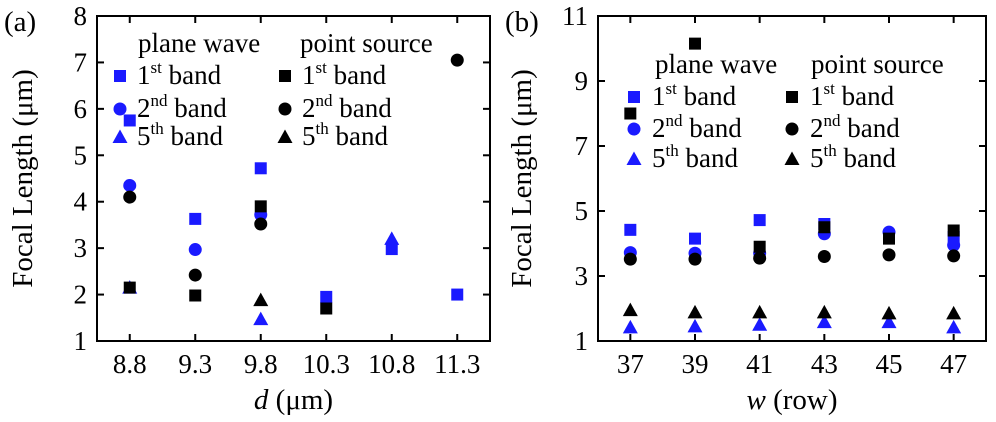  I want to click on legend-entry: 1st band, so click(852, 95).